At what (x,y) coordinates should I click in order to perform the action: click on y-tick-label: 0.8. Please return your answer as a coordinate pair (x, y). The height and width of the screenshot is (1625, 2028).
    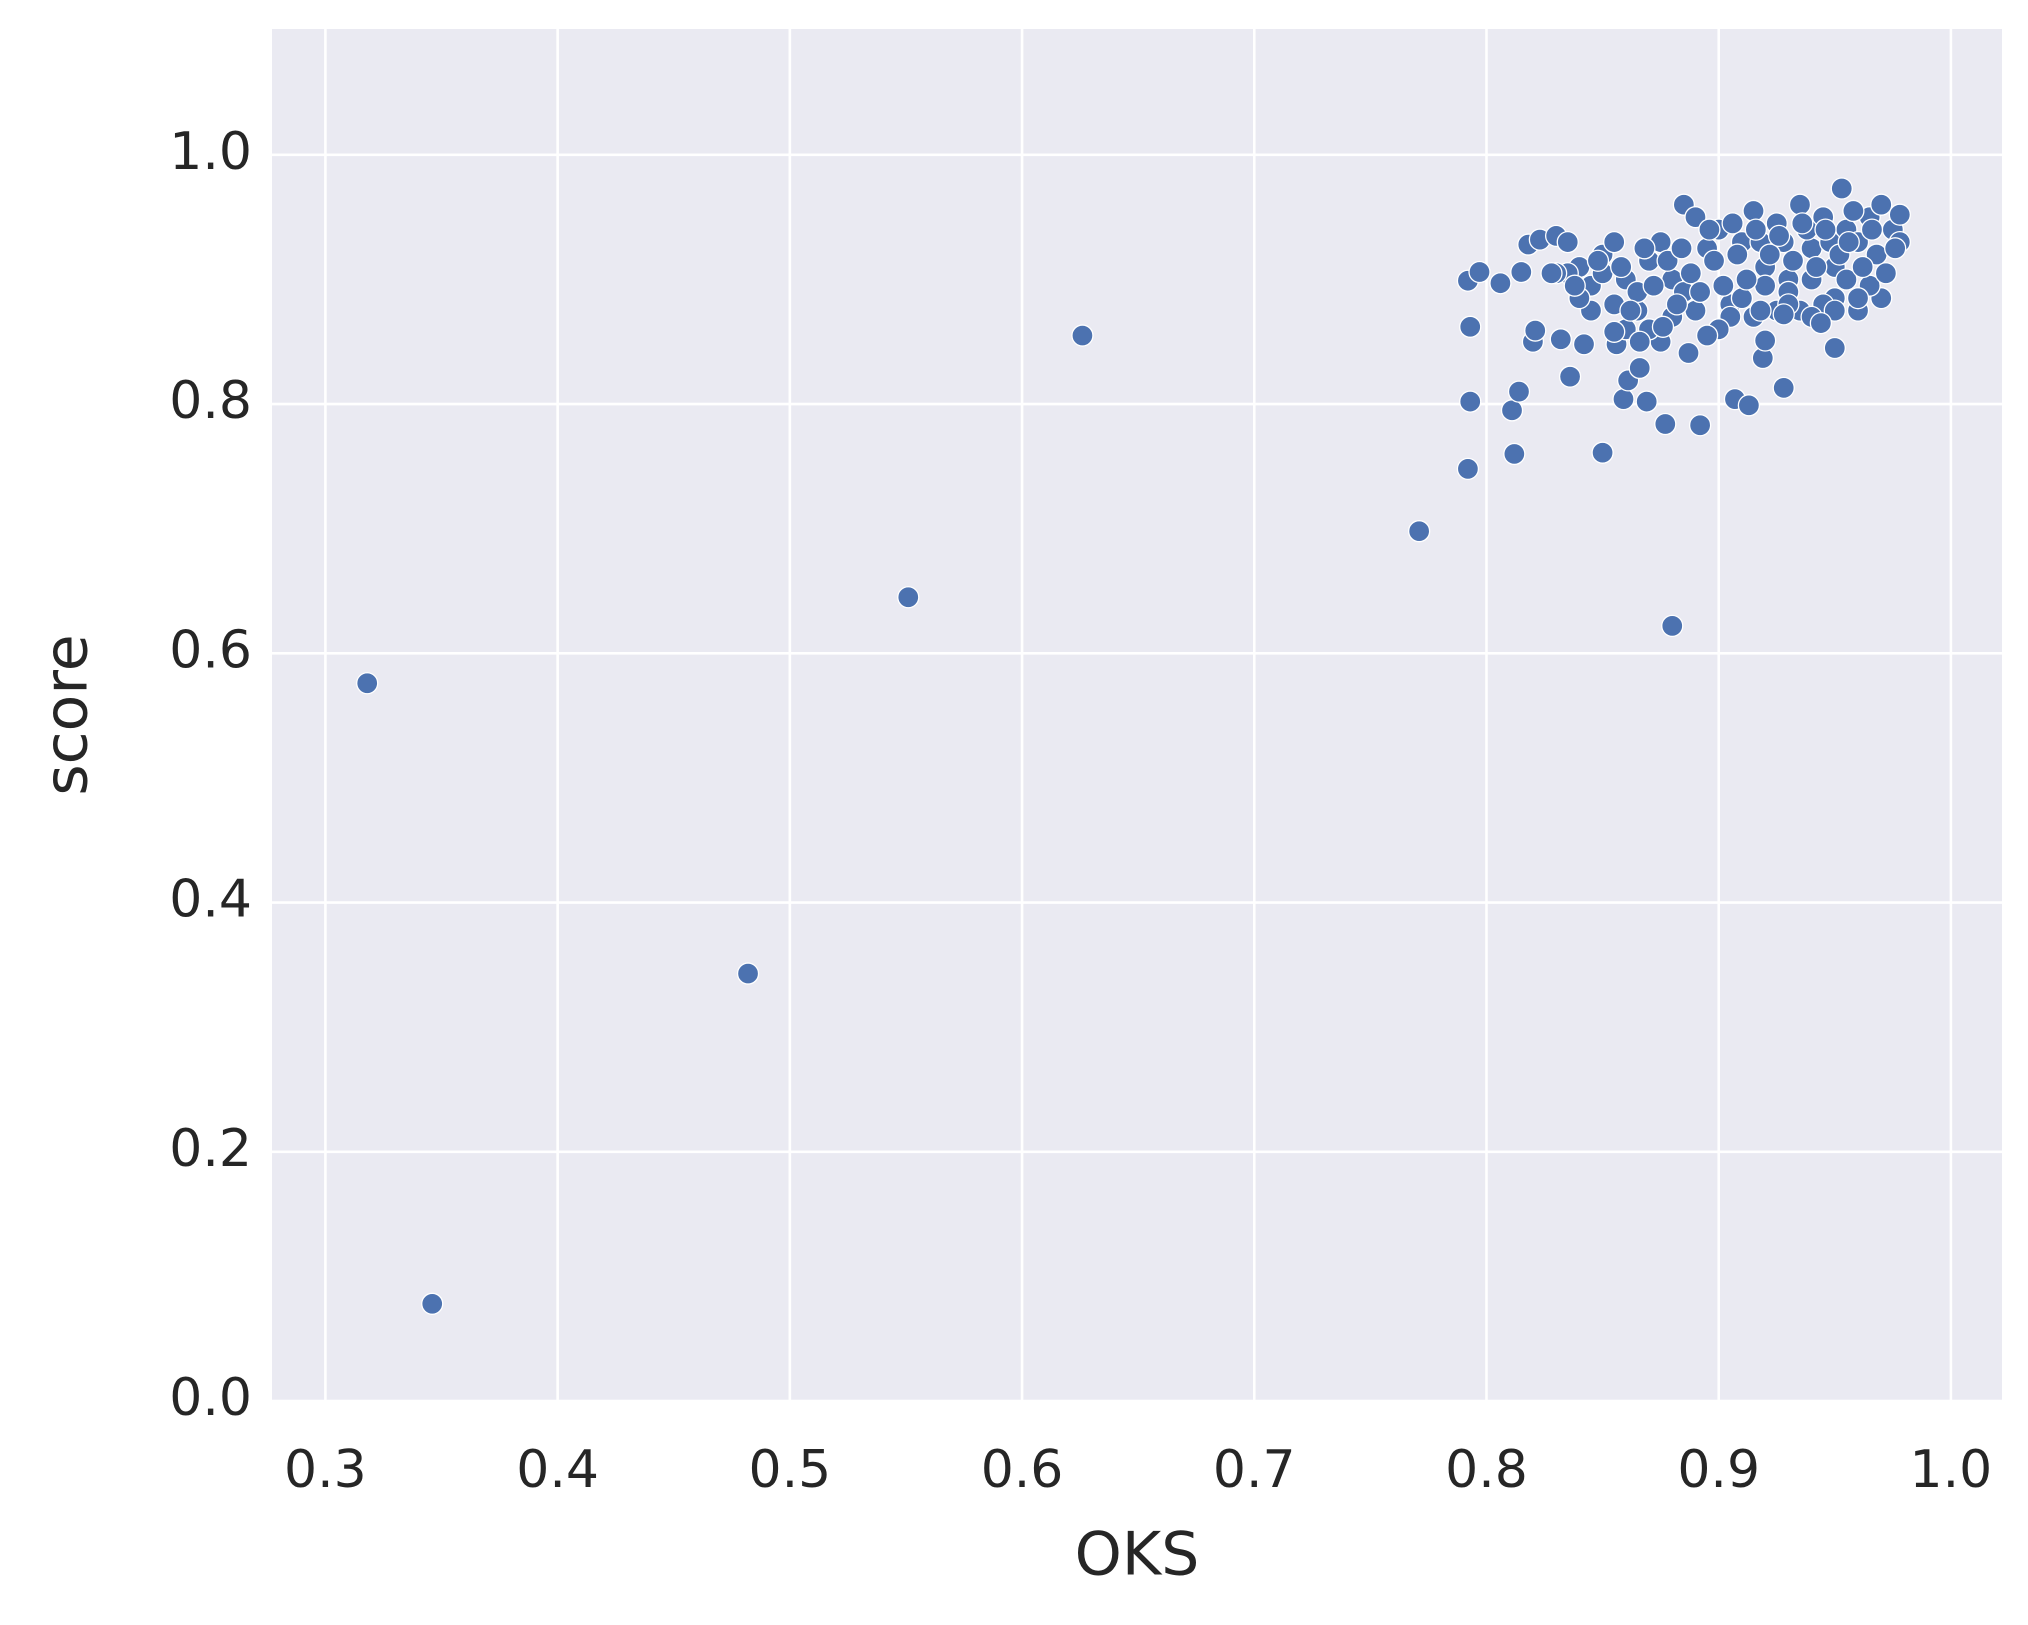
    Looking at the image, I should click on (210, 401).